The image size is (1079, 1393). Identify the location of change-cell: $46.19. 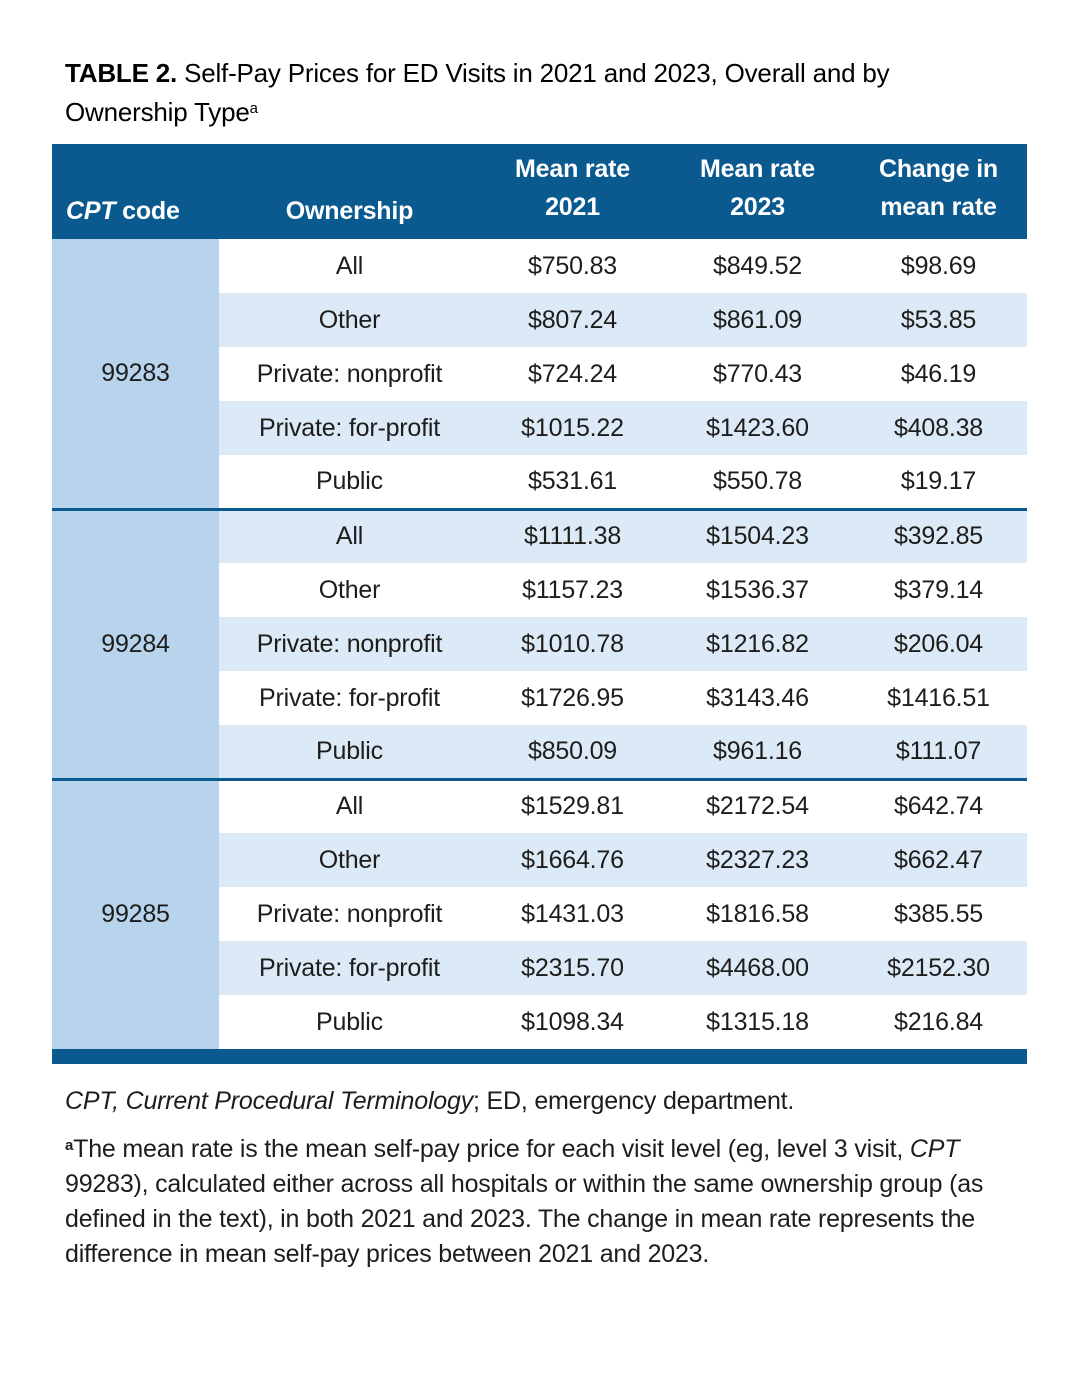
(938, 374).